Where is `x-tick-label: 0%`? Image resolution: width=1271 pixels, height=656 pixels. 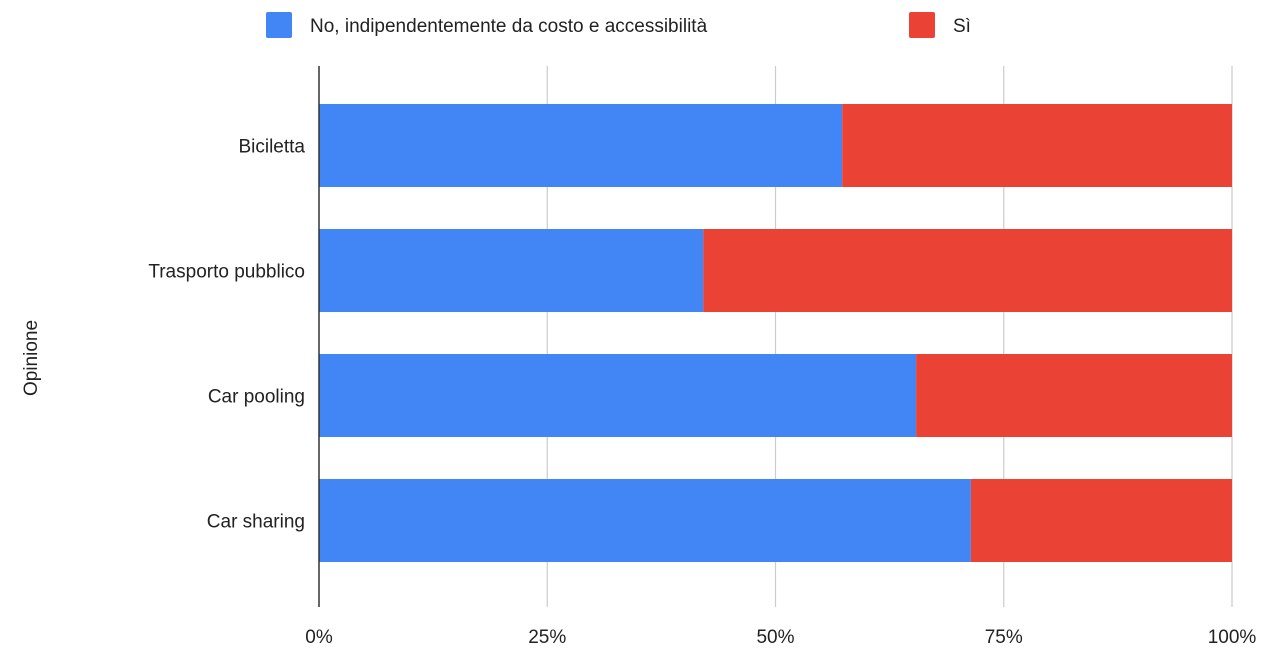
x-tick-label: 0% is located at coordinates (319, 637).